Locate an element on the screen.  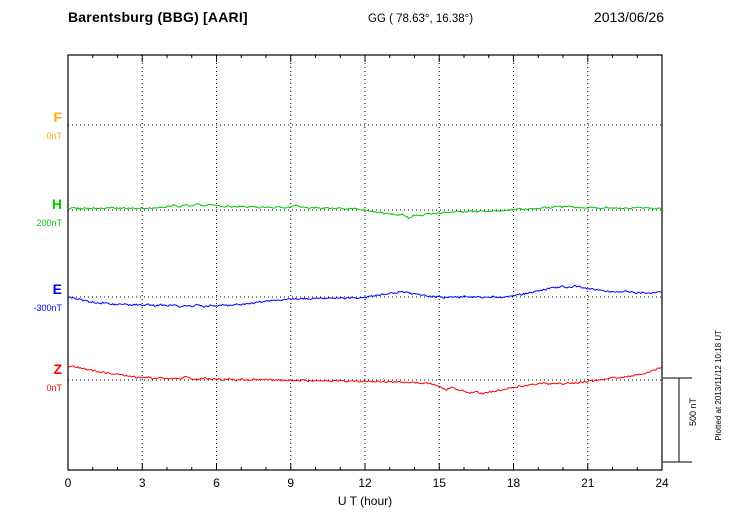
scale-bar is located at coordinates (677, 420).